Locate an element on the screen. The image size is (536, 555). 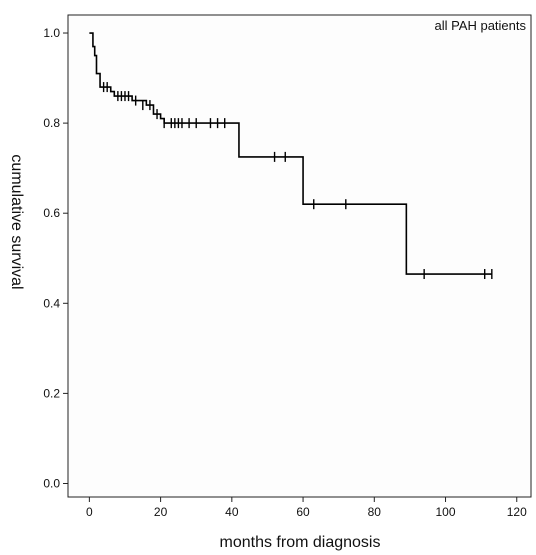
x-tick-label: 0 is located at coordinates (89, 512).